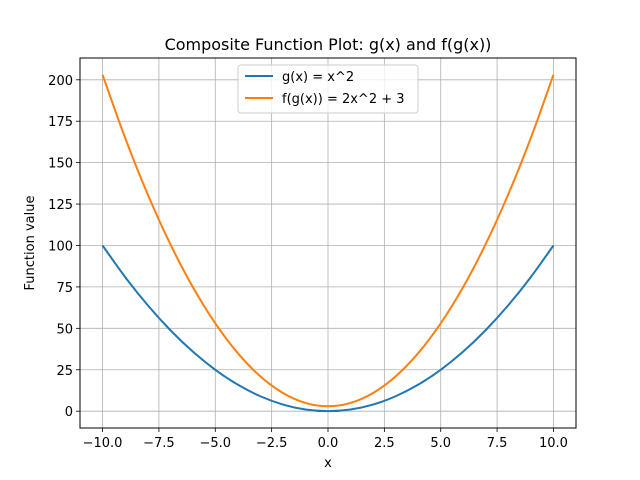 Image resolution: width=640 pixels, height=480 pixels. What do you see at coordinates (64, 371) in the screenshot?
I see `y-tick-label: 25` at bounding box center [64, 371].